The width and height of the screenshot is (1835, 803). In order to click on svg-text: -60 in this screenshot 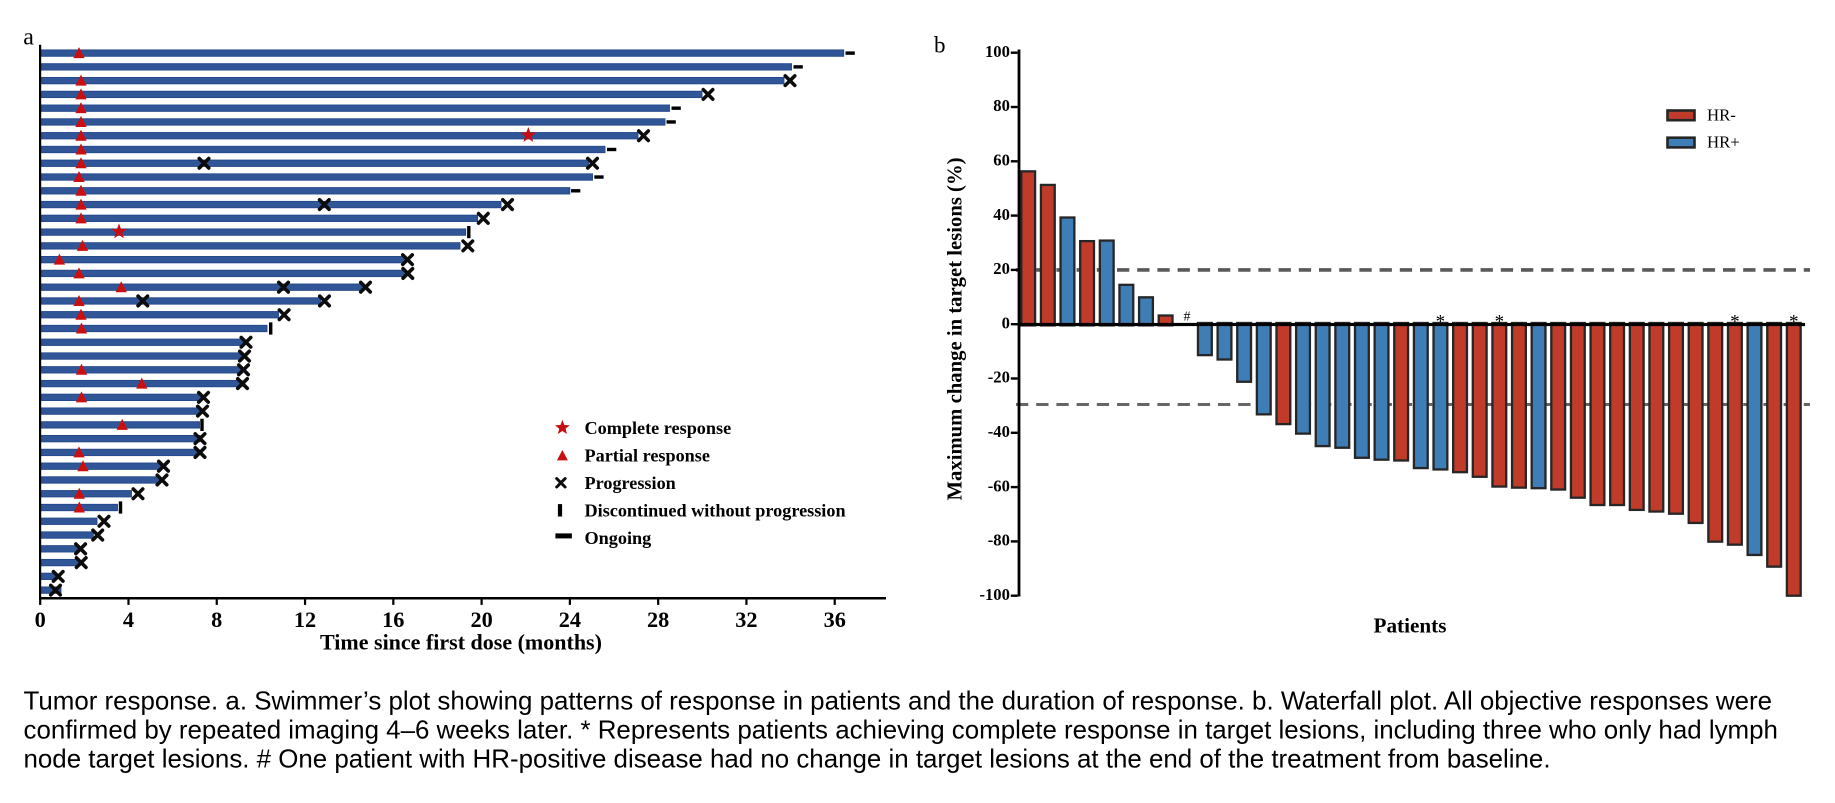, I will do `click(999, 485)`.